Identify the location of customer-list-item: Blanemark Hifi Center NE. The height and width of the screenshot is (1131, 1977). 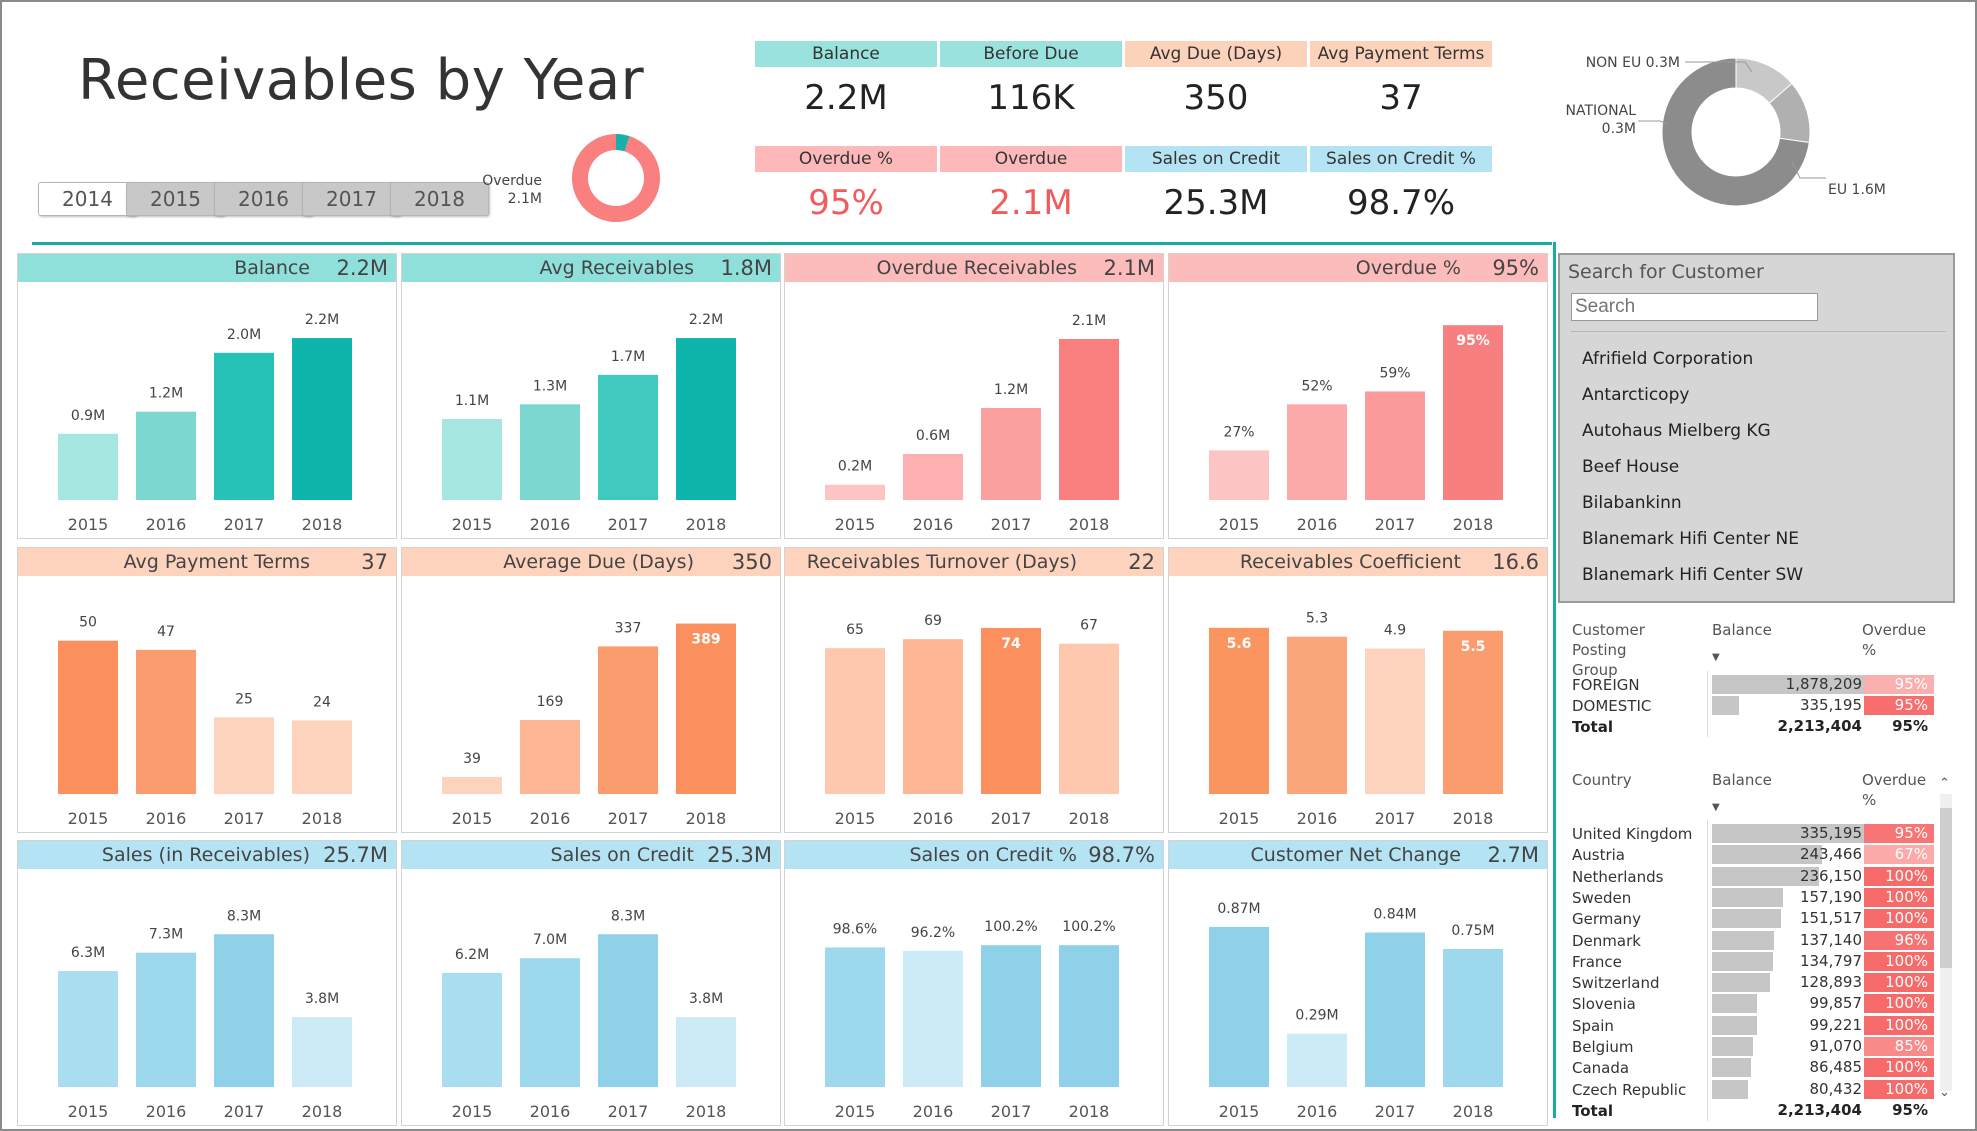
(1690, 539).